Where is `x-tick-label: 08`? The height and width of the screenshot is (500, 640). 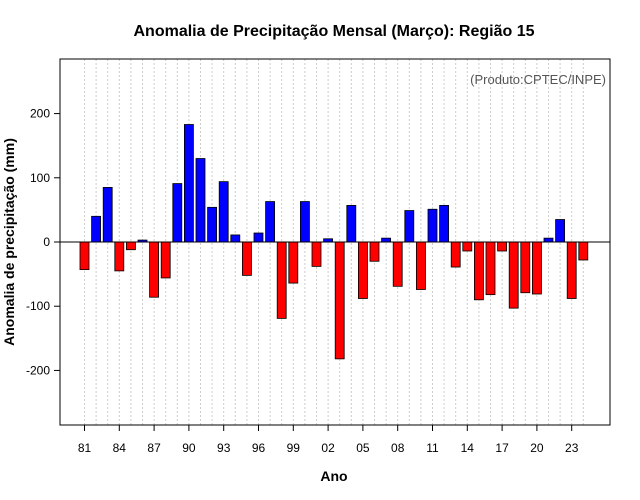
x-tick-label: 08 is located at coordinates (398, 448).